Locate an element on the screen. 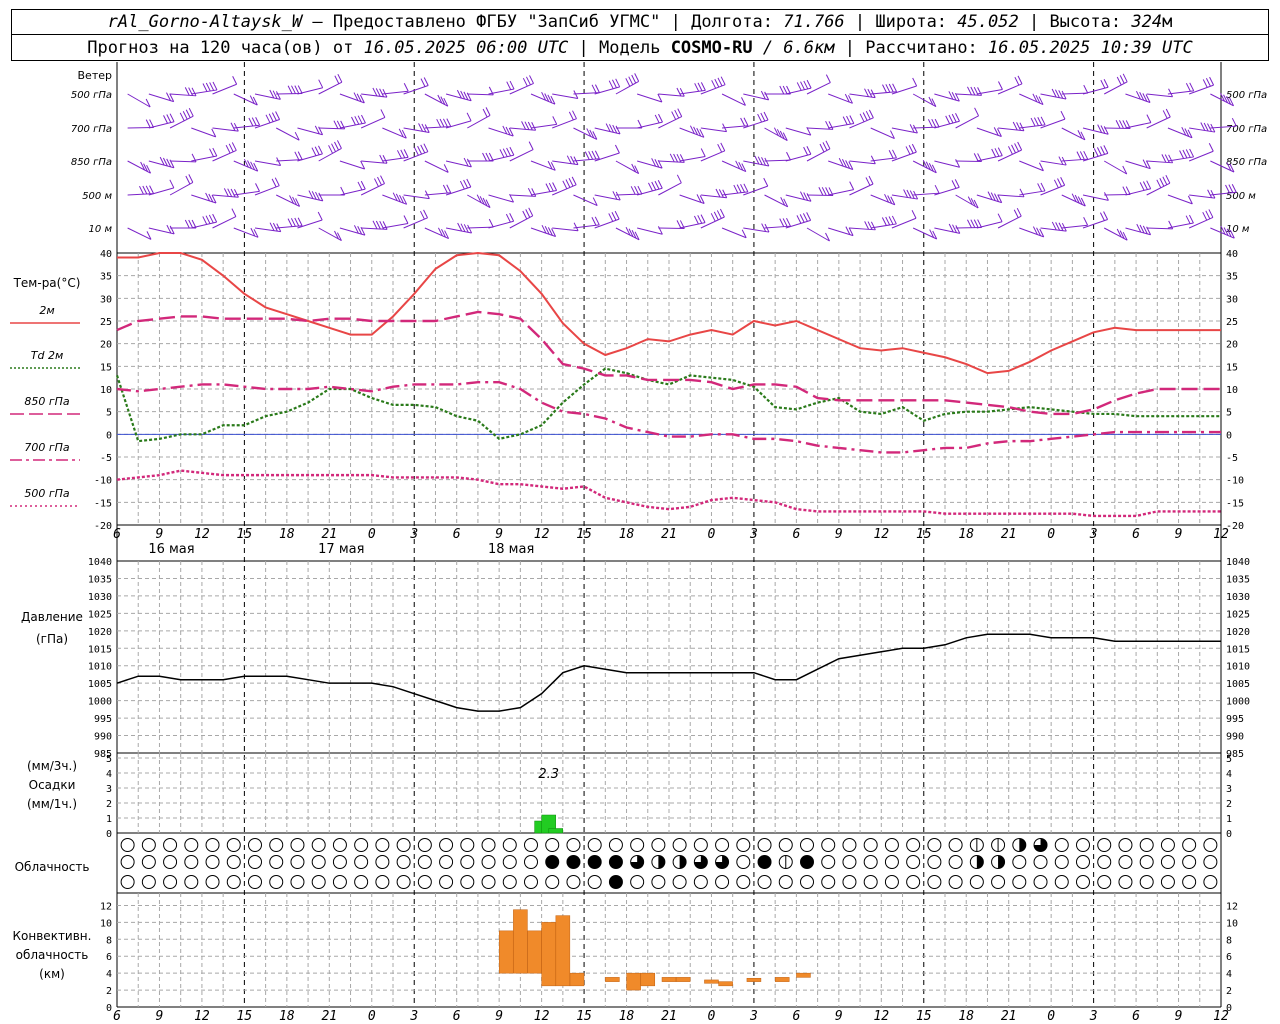 The image size is (1280, 1024). y-tick-label: 40 is located at coordinates (1232, 254).